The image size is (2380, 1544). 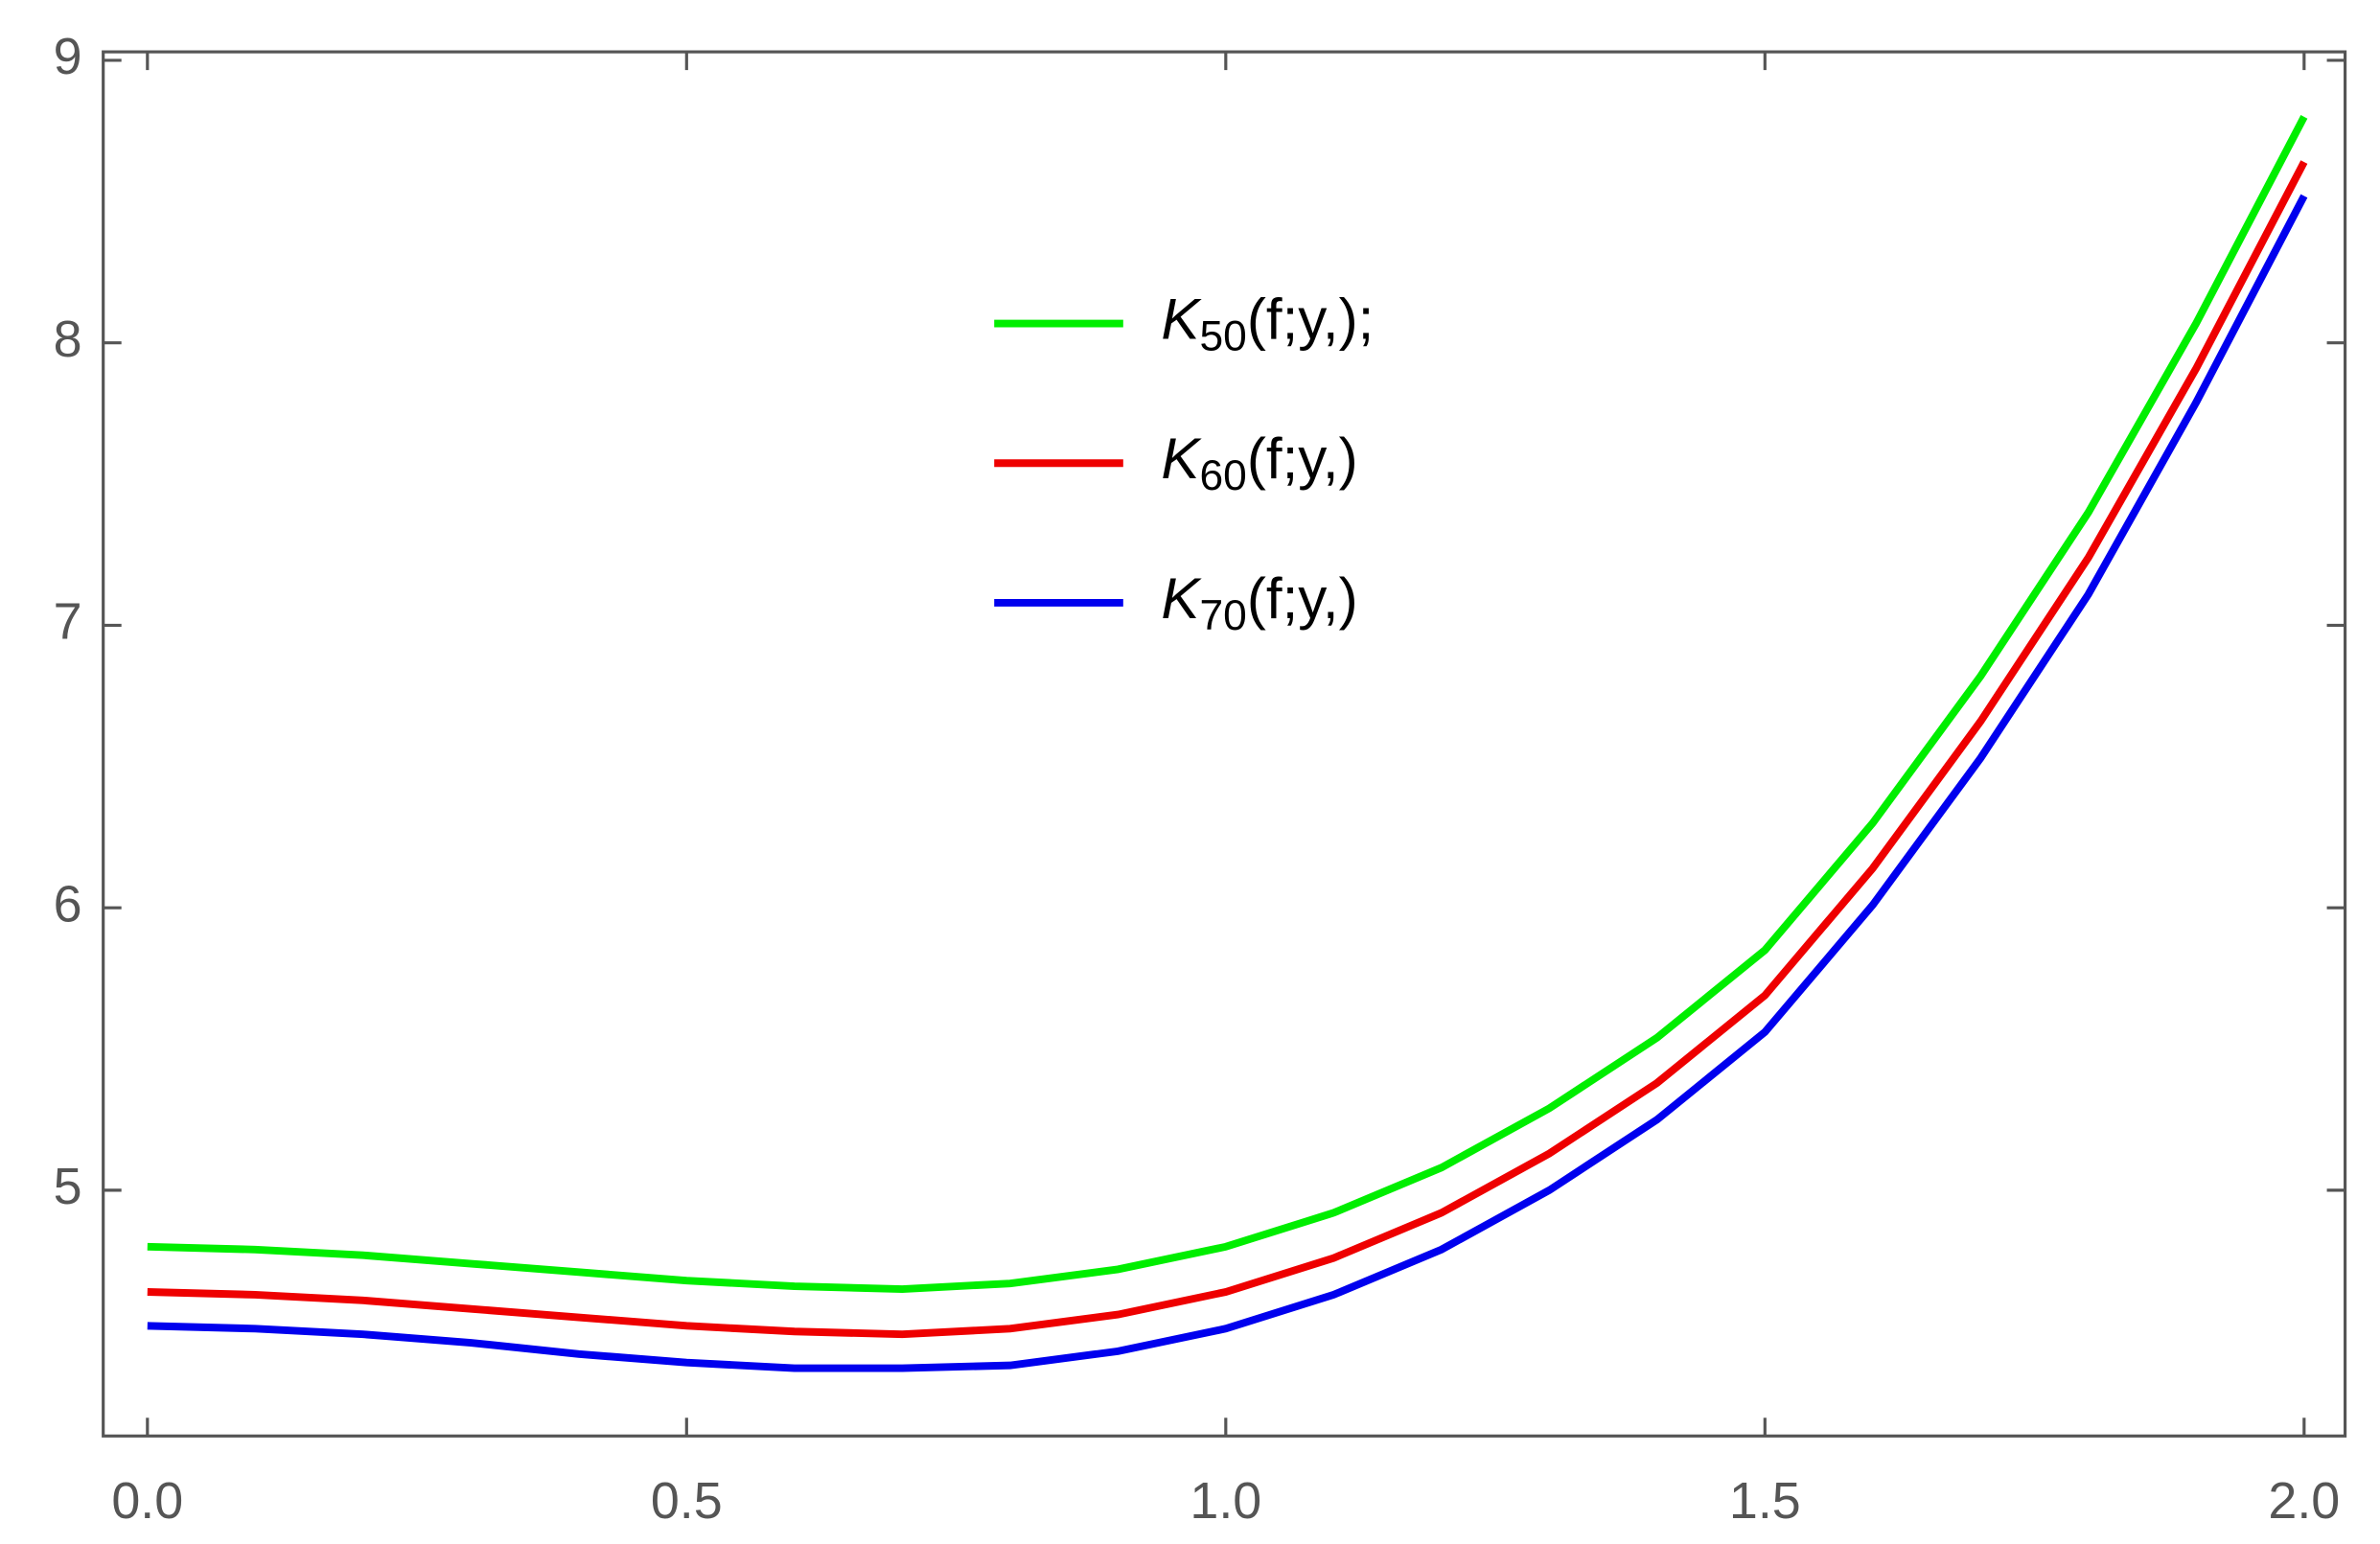 I want to click on legend-label: K60(f;y,), so click(x=1259, y=462).